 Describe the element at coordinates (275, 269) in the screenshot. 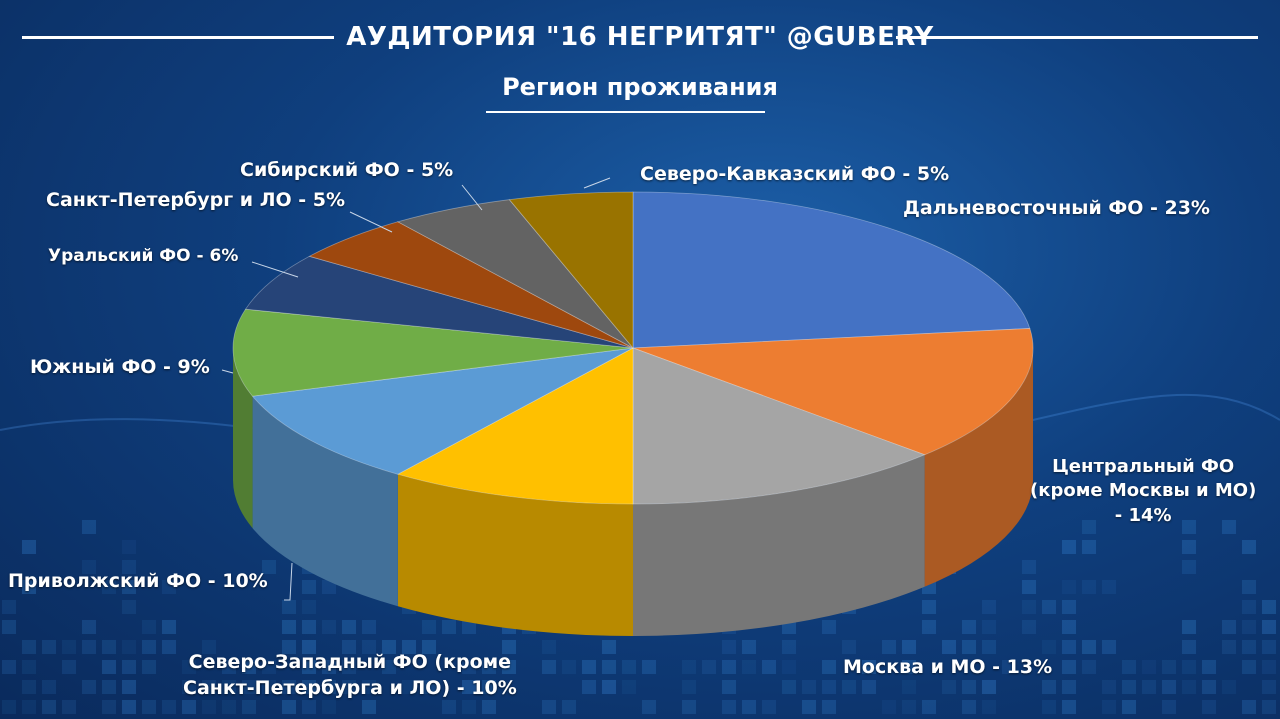

I see `leader-ural` at that location.